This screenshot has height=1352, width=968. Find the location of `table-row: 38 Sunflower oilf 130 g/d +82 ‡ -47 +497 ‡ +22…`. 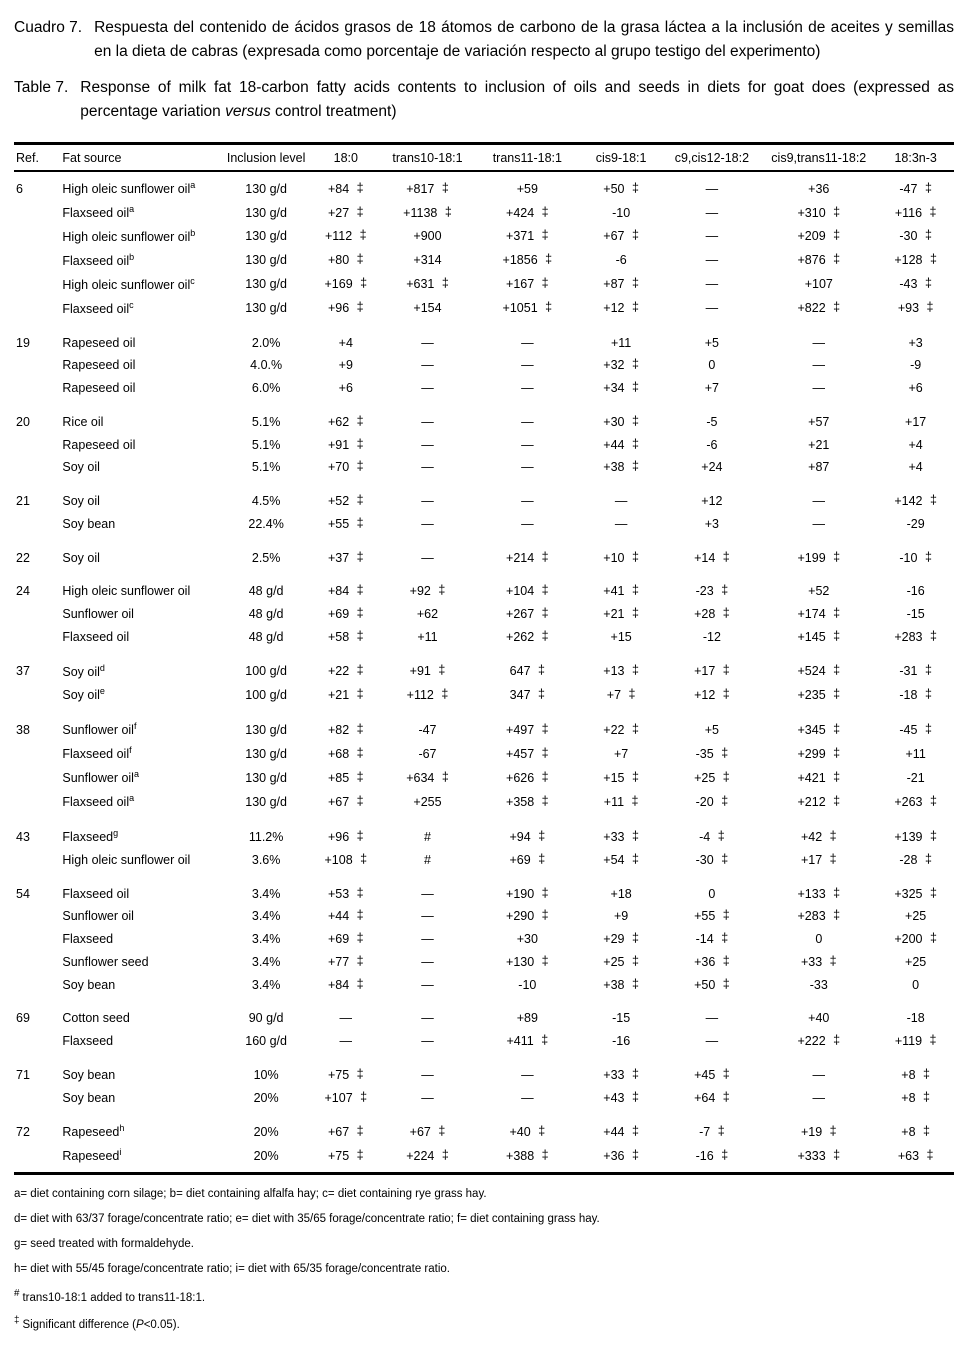

table-row: 38 Sunflower oilf 130 g/d +82 ‡ -47 +497 ‡ +22… is located at coordinates (484, 724).